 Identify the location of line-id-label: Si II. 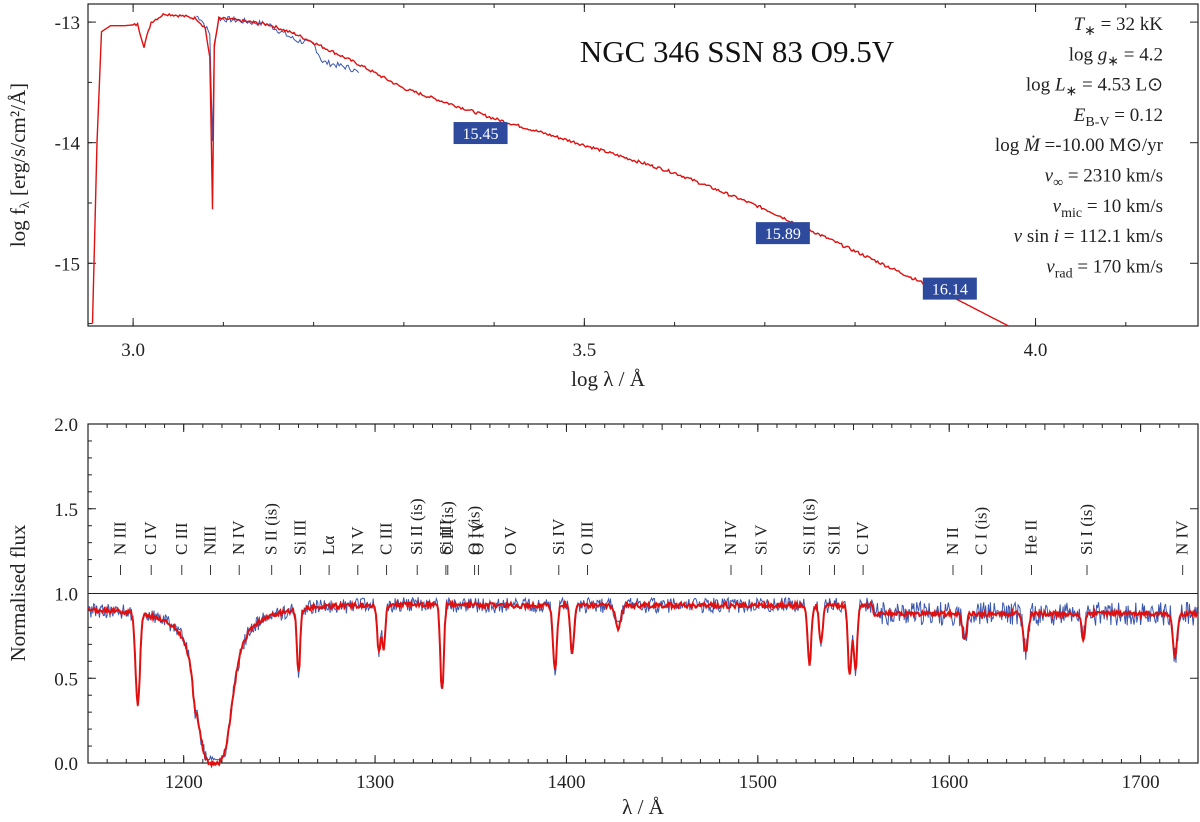
(833, 540).